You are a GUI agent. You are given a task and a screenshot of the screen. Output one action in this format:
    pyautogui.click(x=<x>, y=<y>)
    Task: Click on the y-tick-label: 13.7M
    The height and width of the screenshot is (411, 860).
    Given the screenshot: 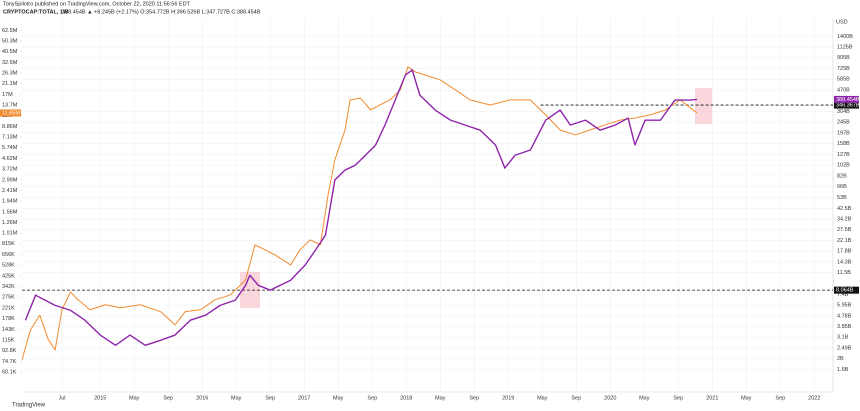 What is the action you would take?
    pyautogui.click(x=10, y=105)
    